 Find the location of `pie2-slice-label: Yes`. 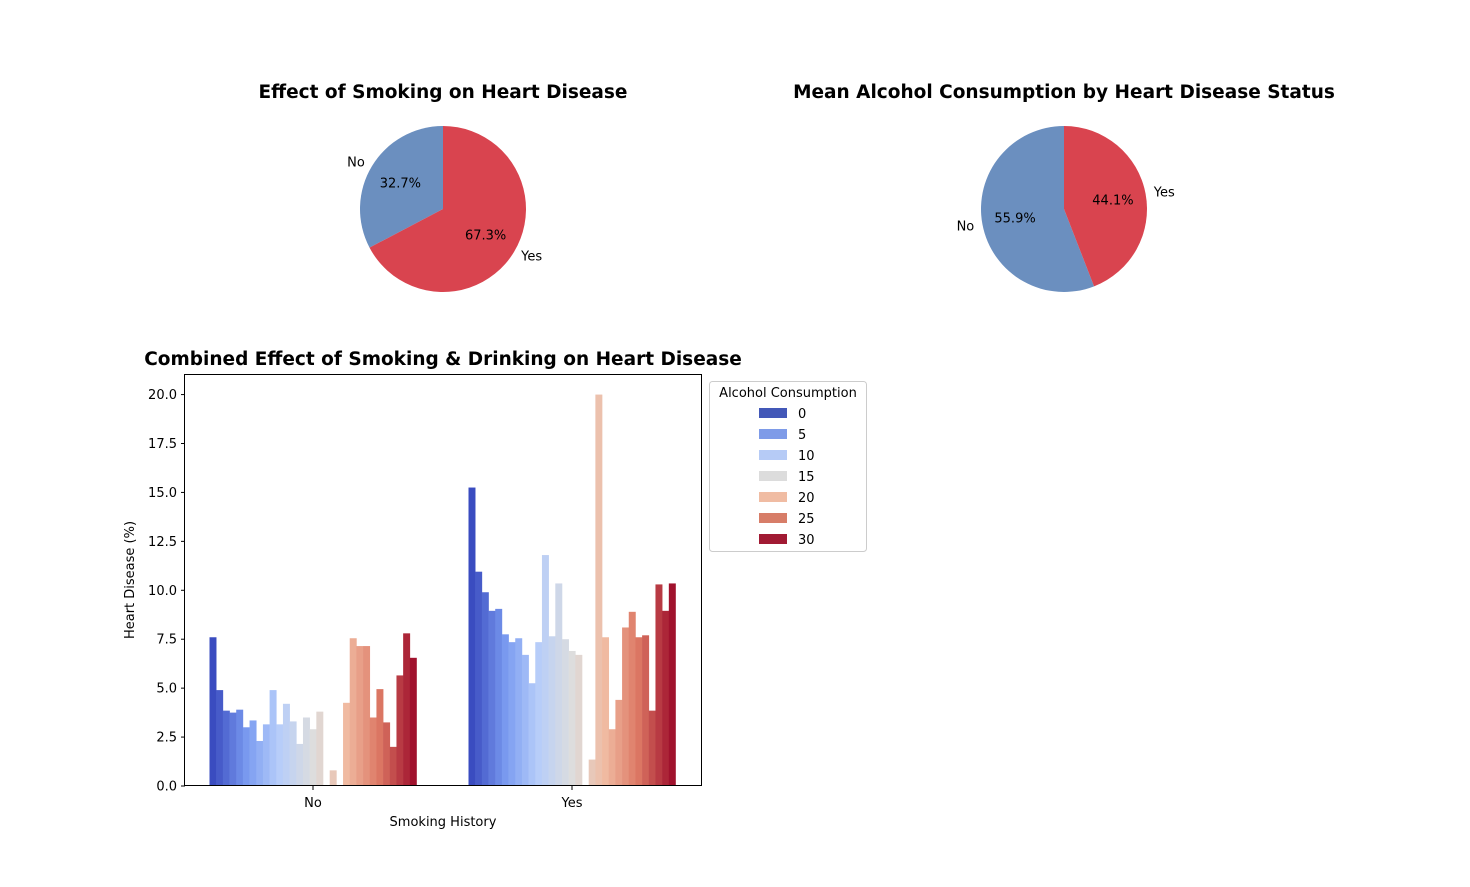

pie2-slice-label: Yes is located at coordinates (1164, 193).